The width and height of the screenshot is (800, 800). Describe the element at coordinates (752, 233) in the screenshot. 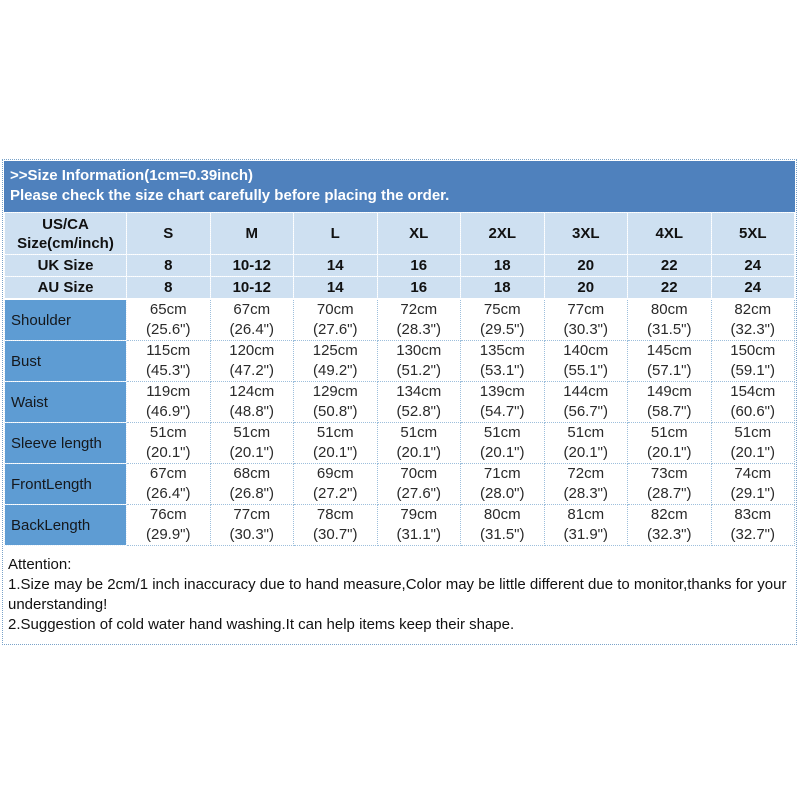

I see `size-col-header-7: 5XL` at that location.